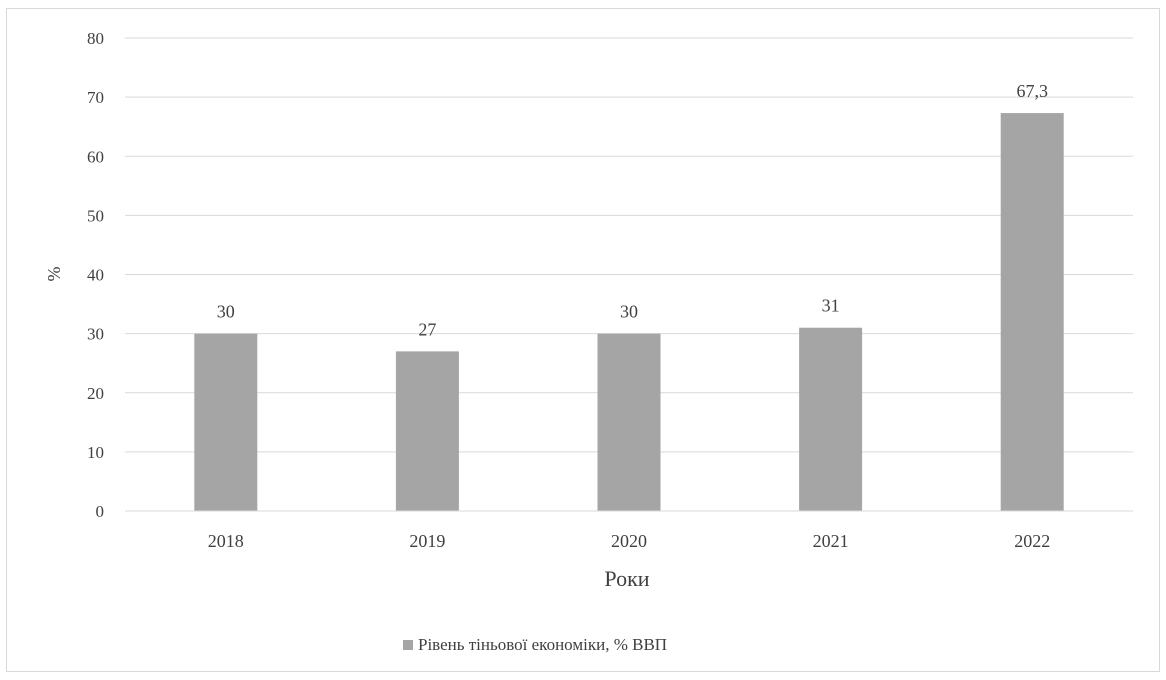 Image resolution: width=1166 pixels, height=680 pixels. I want to click on x-axis-ticks: 2018 2019 2020 2021 2022, so click(629, 541).